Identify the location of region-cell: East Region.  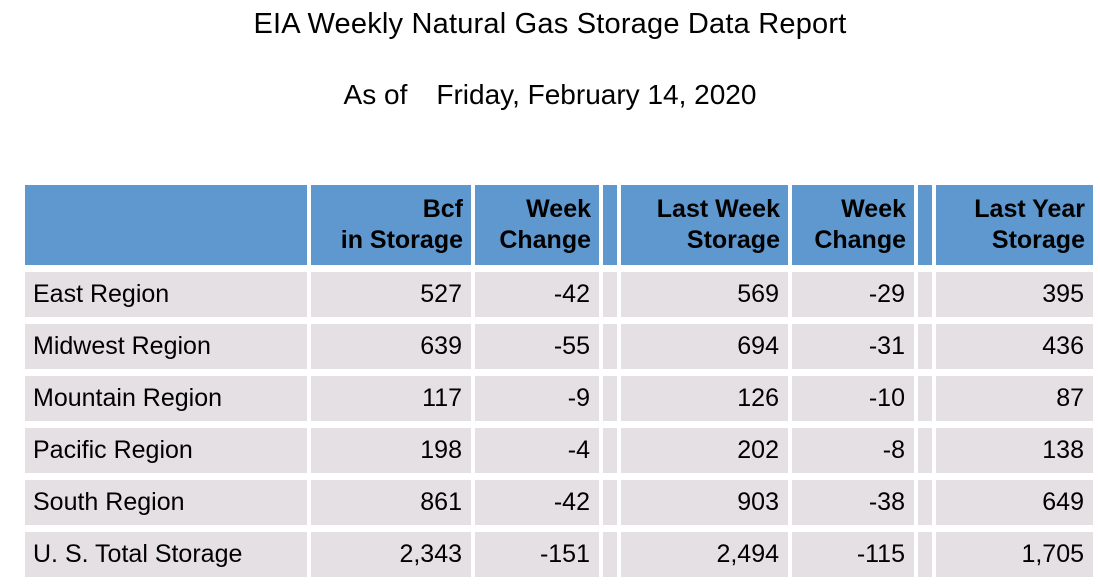
(166, 294).